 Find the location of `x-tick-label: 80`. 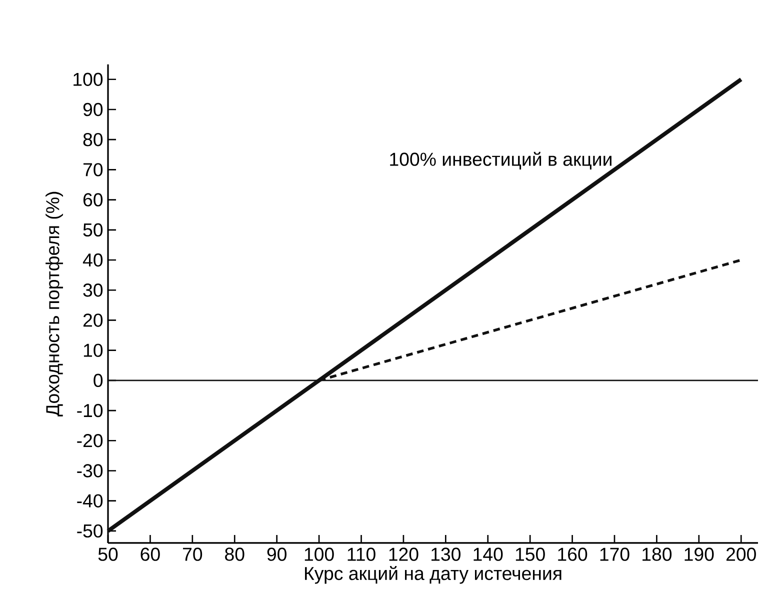

x-tick-label: 80 is located at coordinates (234, 554).